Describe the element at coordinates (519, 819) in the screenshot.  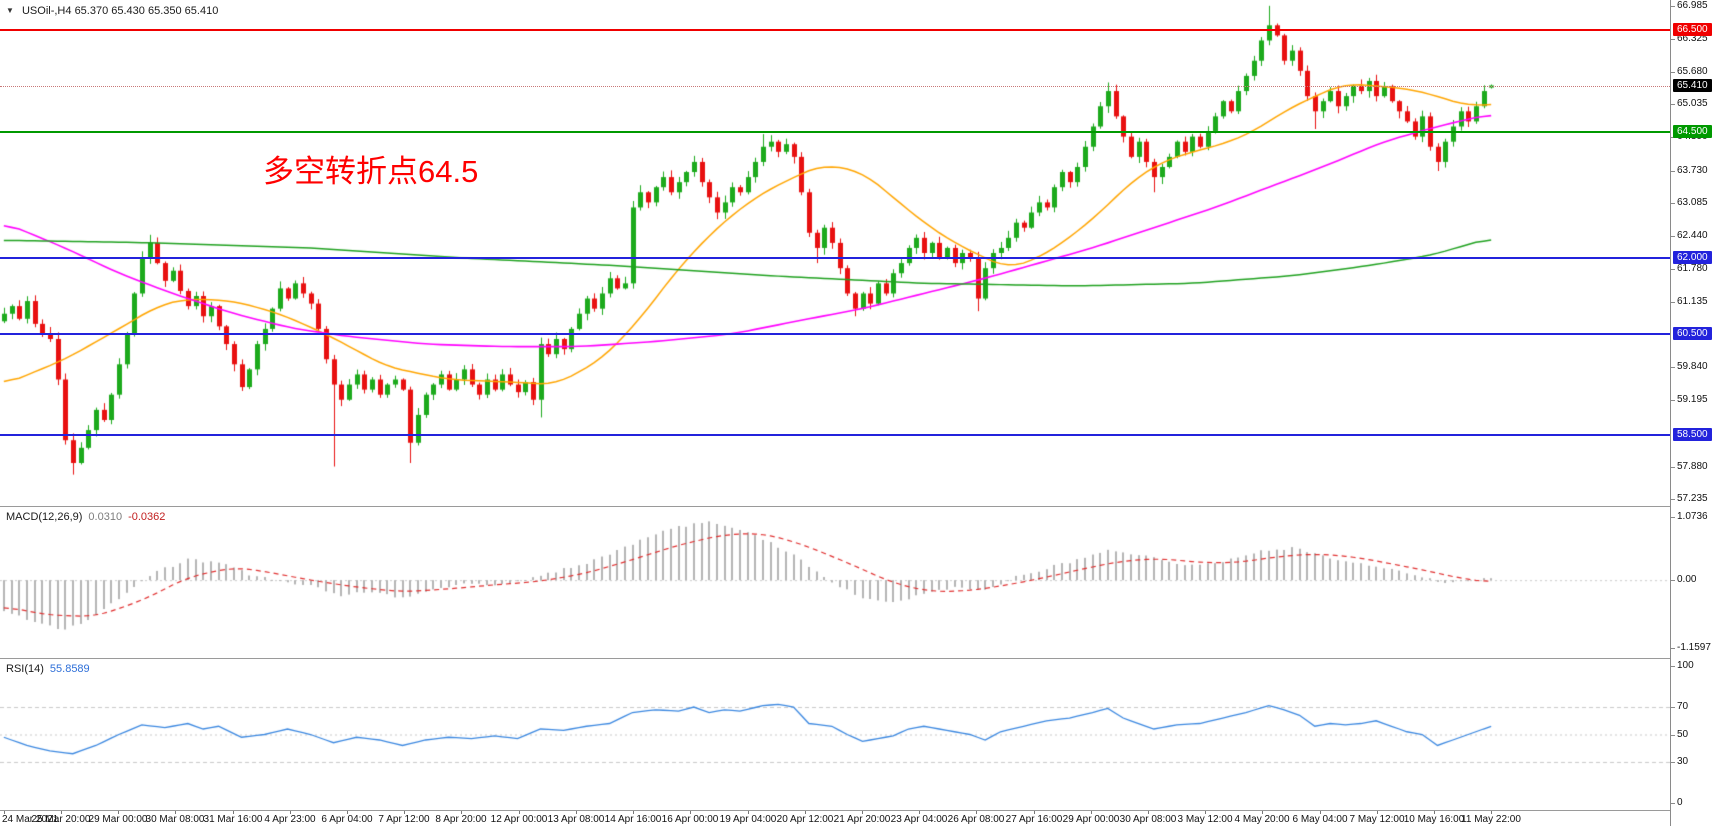
I see `time-label: 12 Apr 00:00` at that location.